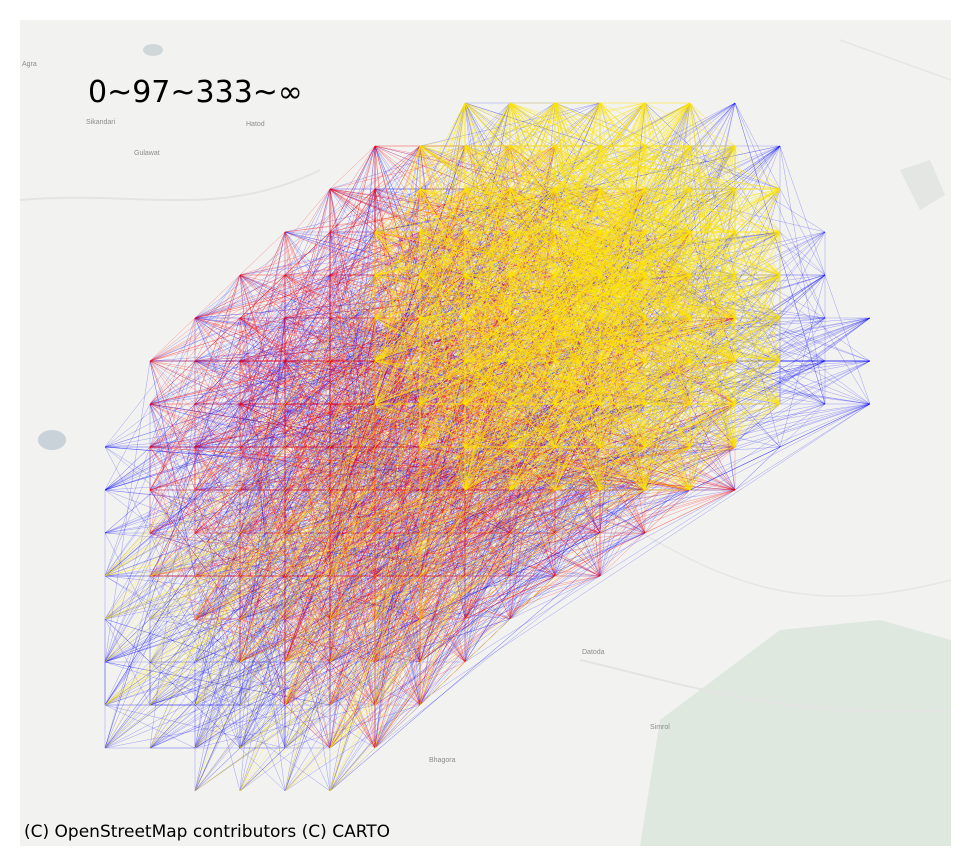  Describe the element at coordinates (101, 122) in the screenshot. I see `place-label-sikandari: Sikandari` at that location.